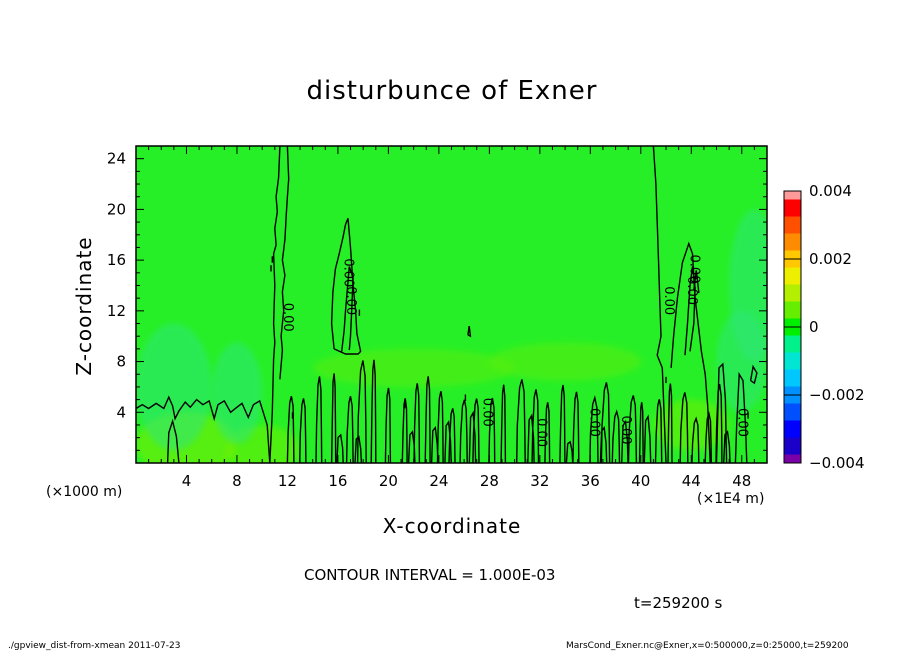 This screenshot has width=904, height=654. I want to click on x-tick-label: 40, so click(640, 481).